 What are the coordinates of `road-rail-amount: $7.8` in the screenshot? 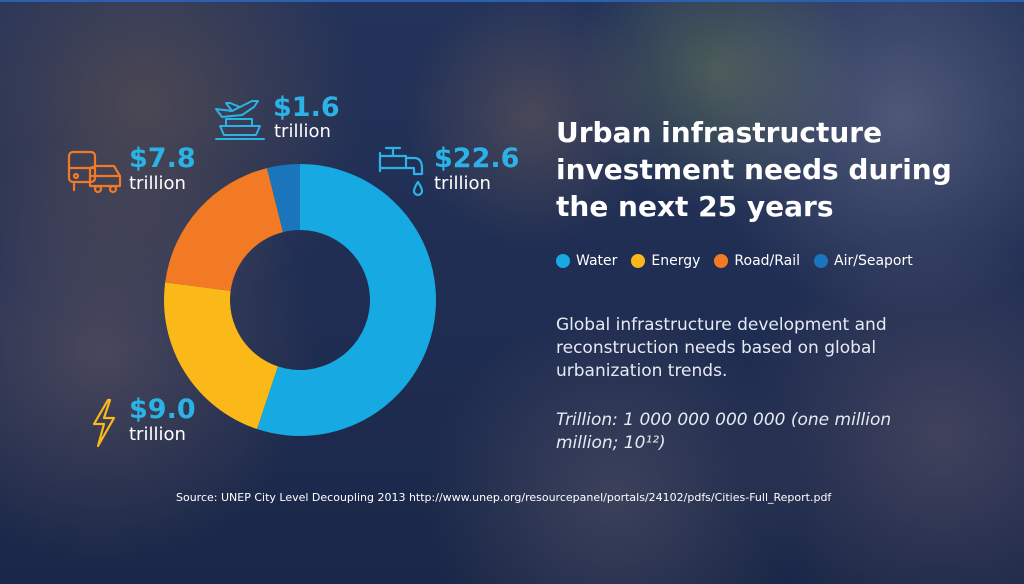 It's located at (162, 158).